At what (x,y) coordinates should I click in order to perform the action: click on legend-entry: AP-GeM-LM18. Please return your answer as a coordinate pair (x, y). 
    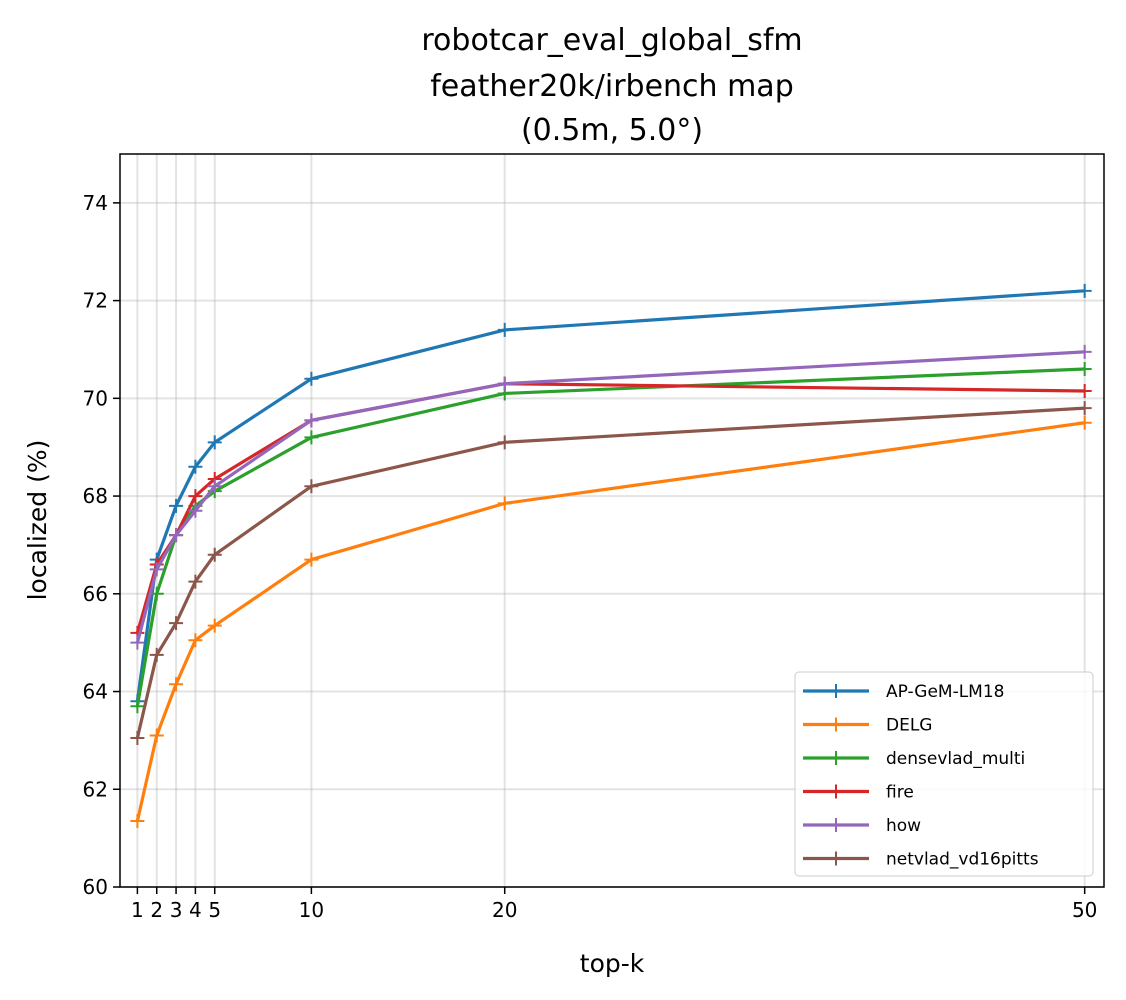
    Looking at the image, I should click on (903, 692).